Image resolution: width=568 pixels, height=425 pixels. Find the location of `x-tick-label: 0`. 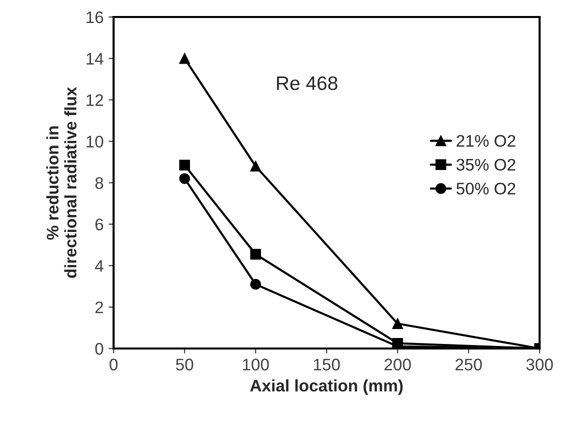

x-tick-label: 0 is located at coordinates (114, 364).